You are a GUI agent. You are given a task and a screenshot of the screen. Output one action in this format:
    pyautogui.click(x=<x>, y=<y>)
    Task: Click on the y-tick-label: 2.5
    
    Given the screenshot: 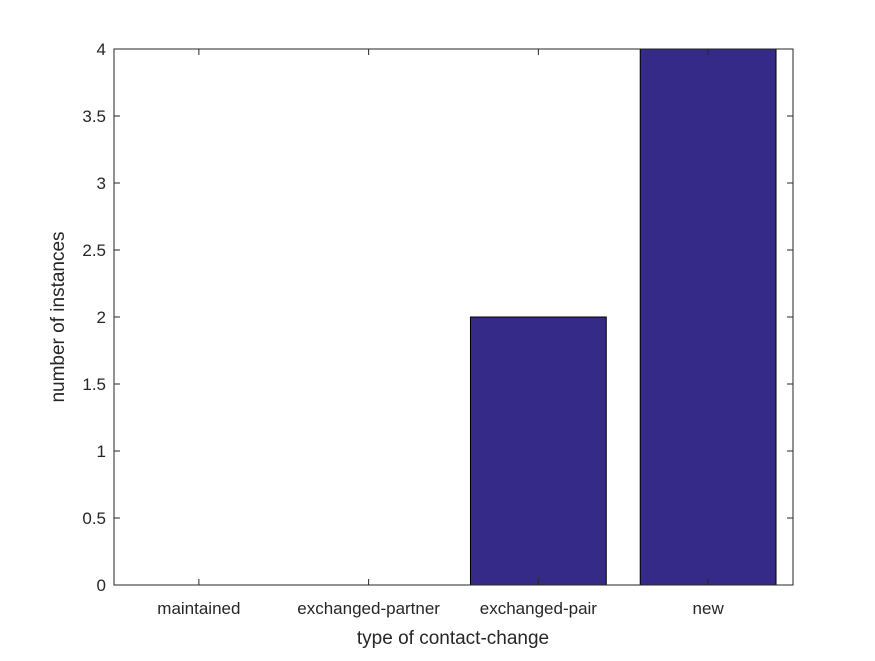 What is the action you would take?
    pyautogui.click(x=94, y=250)
    